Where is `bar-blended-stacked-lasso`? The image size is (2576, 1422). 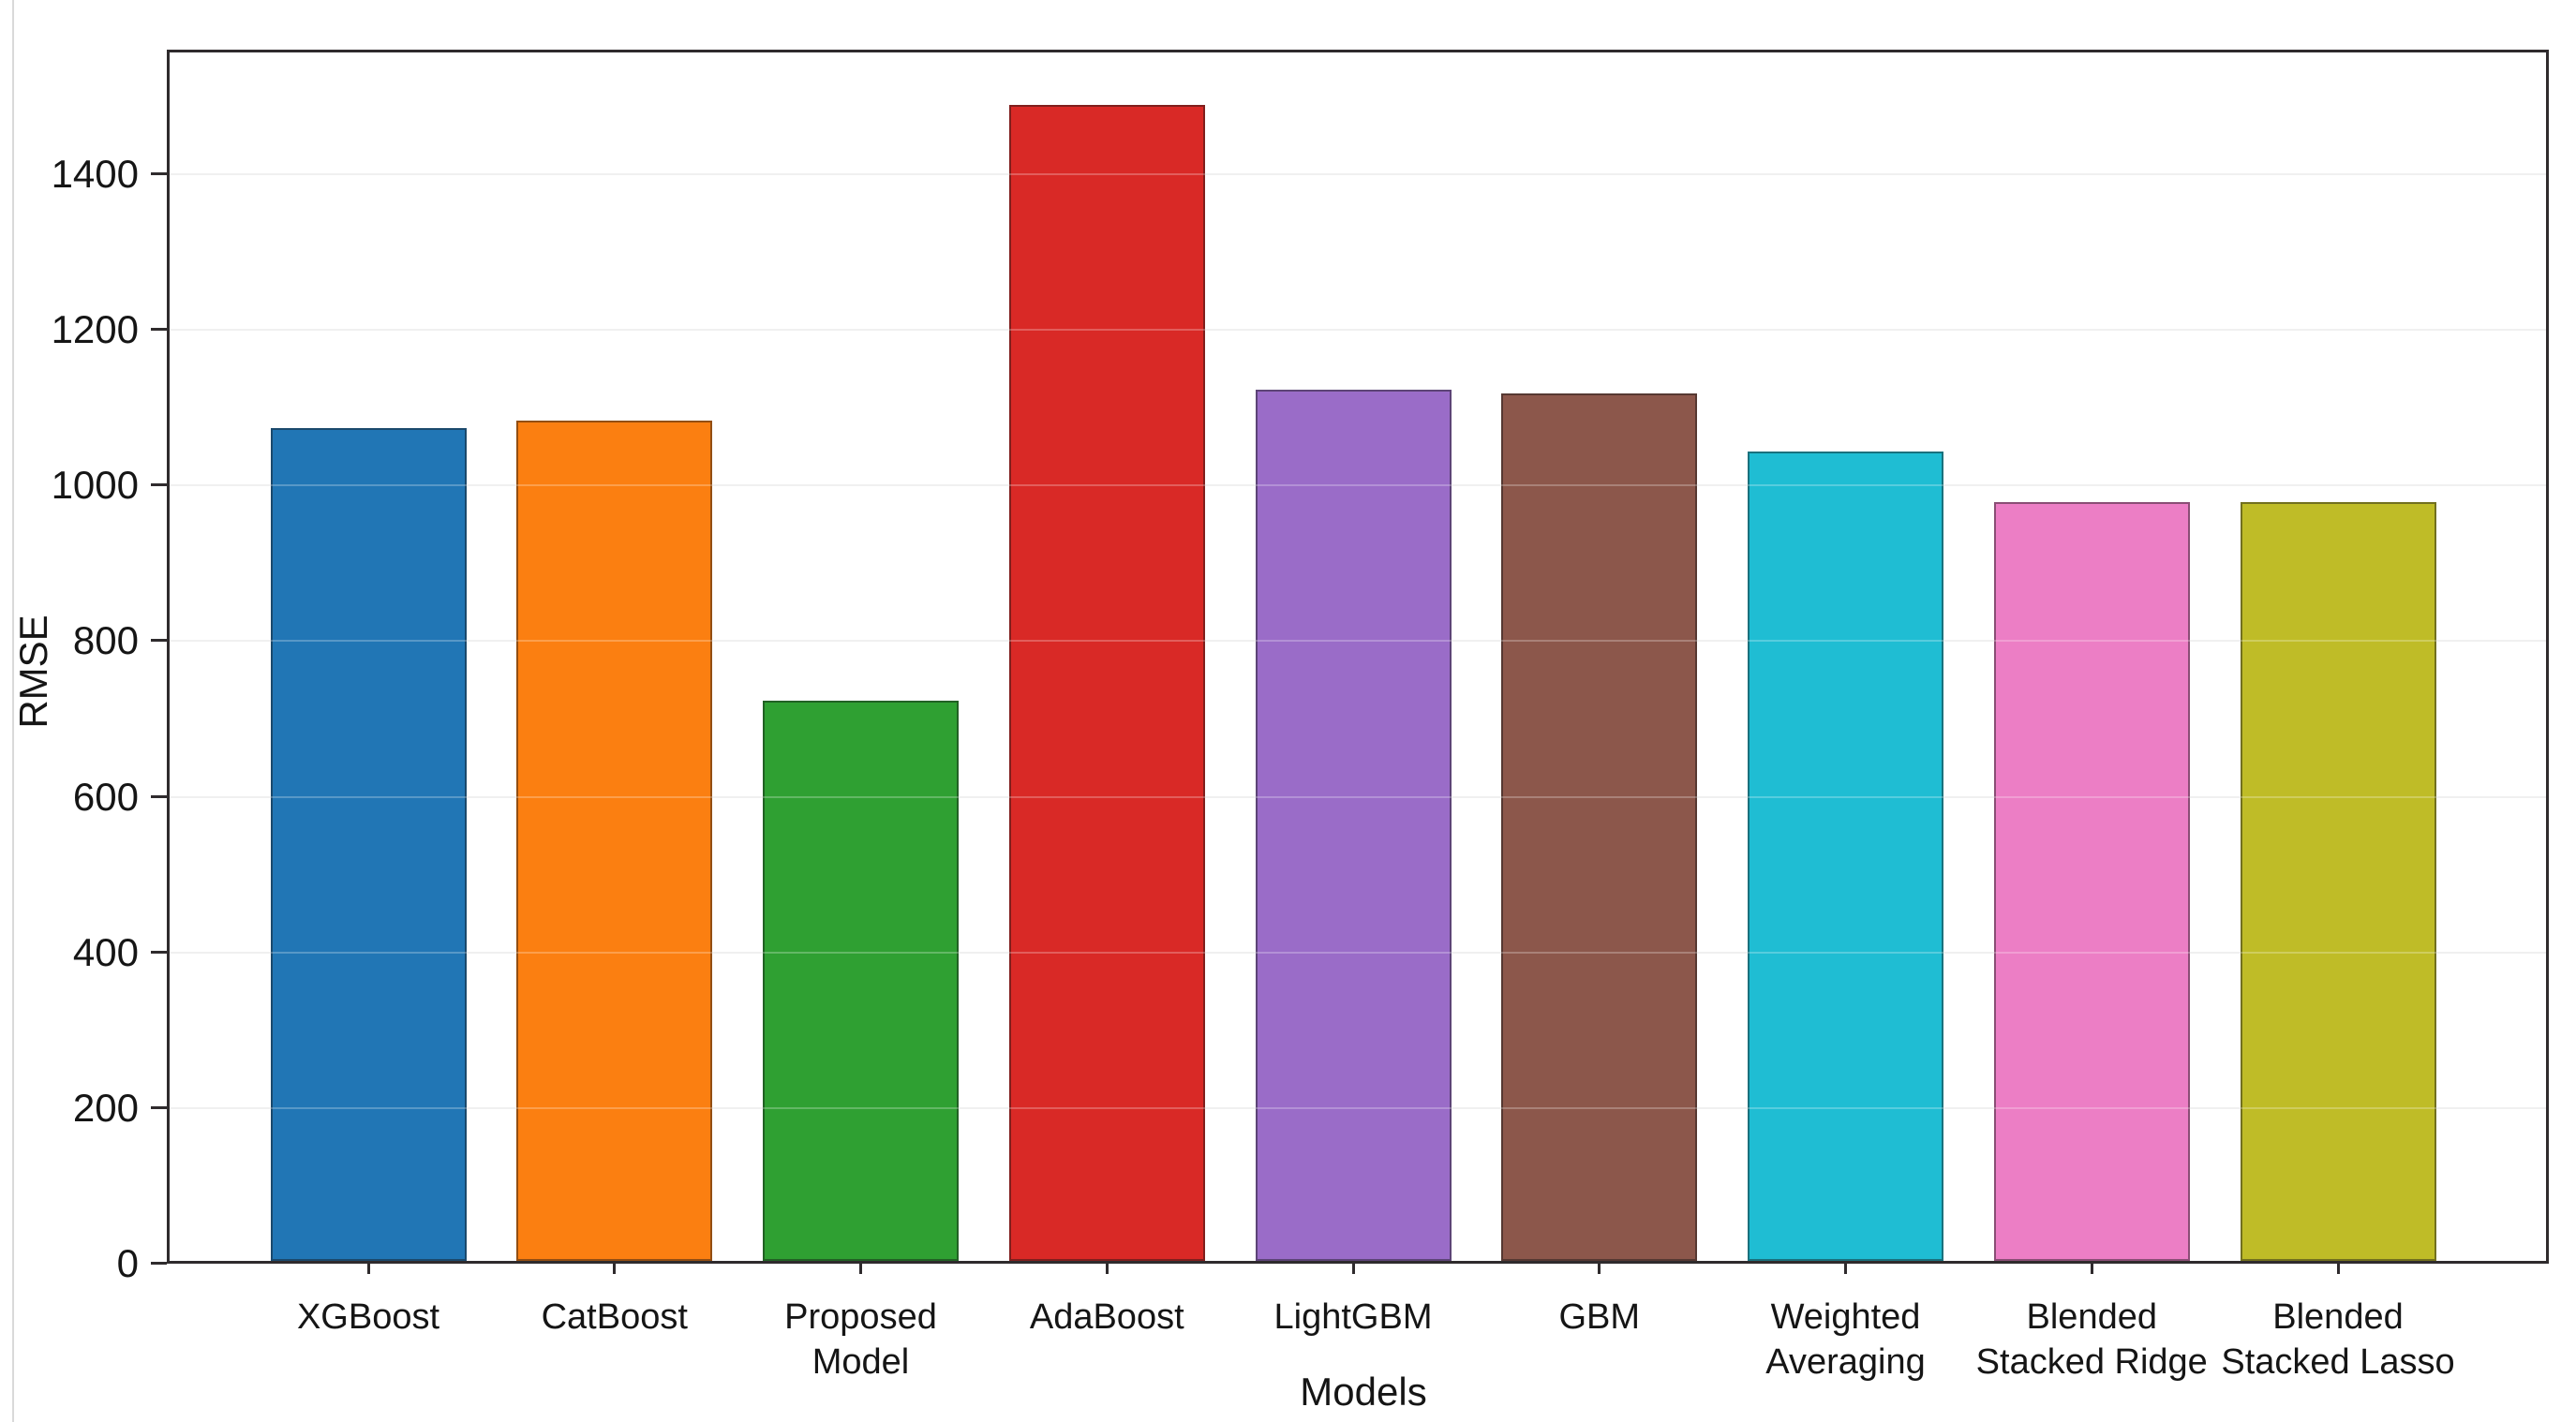
bar-blended-stacked-lasso is located at coordinates (2338, 882).